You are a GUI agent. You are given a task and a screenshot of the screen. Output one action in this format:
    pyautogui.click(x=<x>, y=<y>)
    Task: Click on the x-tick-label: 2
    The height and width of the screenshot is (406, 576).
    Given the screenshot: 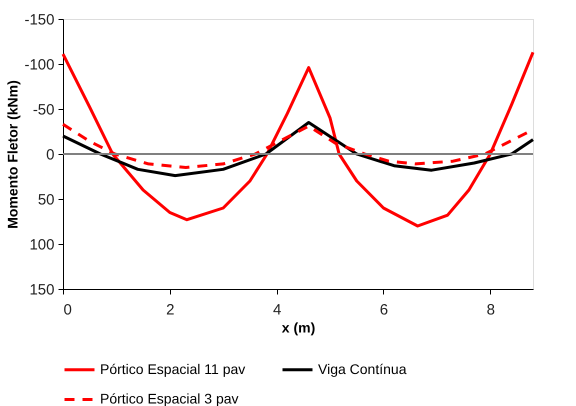 What is the action you would take?
    pyautogui.click(x=170, y=310)
    